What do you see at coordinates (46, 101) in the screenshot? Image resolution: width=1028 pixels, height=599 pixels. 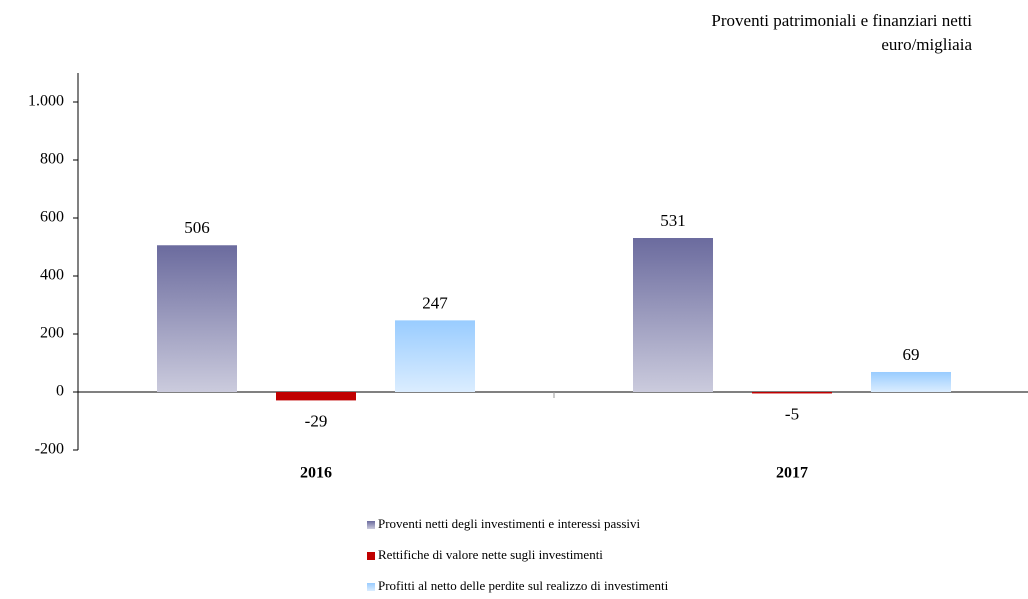 I see `y-tick-label: 1.000` at bounding box center [46, 101].